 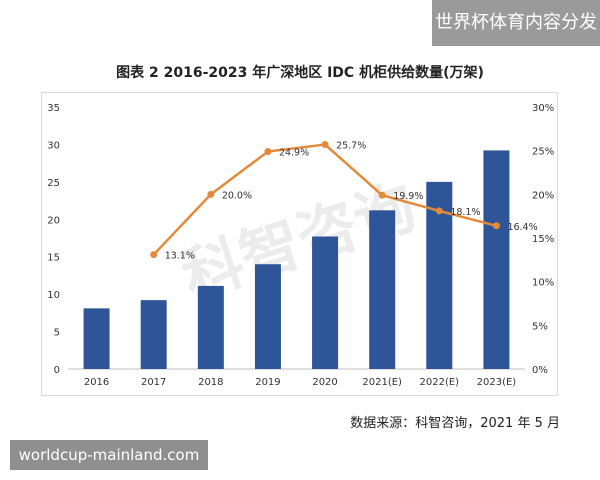 I want to click on x-tick-label: 2023(E), so click(x=497, y=382).